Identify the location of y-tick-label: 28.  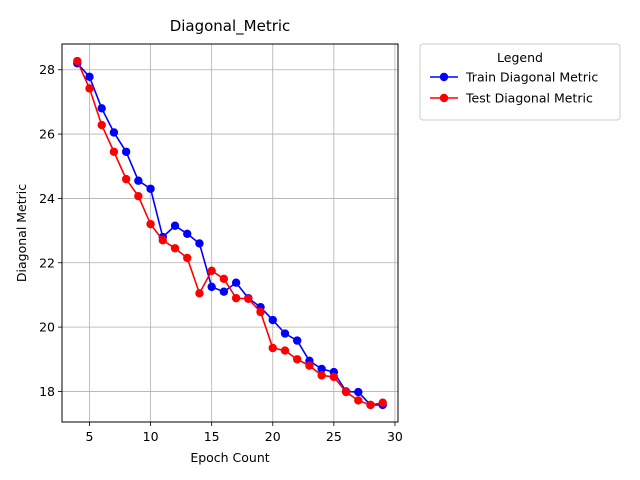
(47, 69).